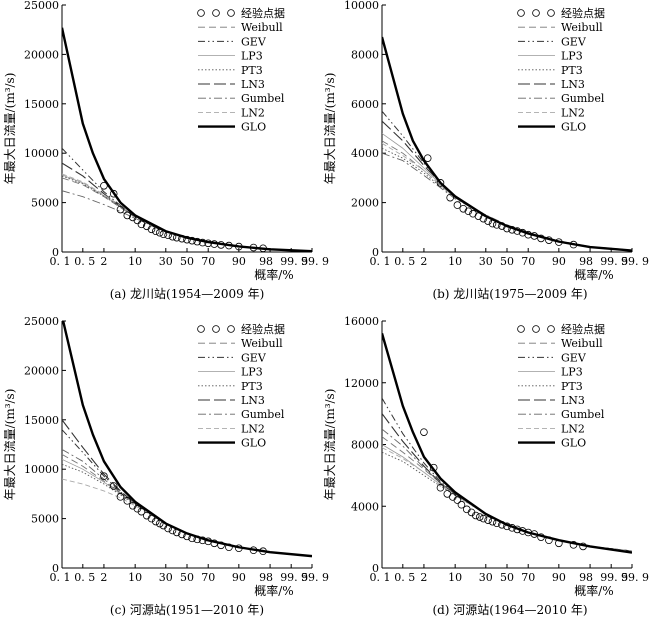  Describe the element at coordinates (455, 261) in the screenshot. I see `x-tick-label: 10` at that location.